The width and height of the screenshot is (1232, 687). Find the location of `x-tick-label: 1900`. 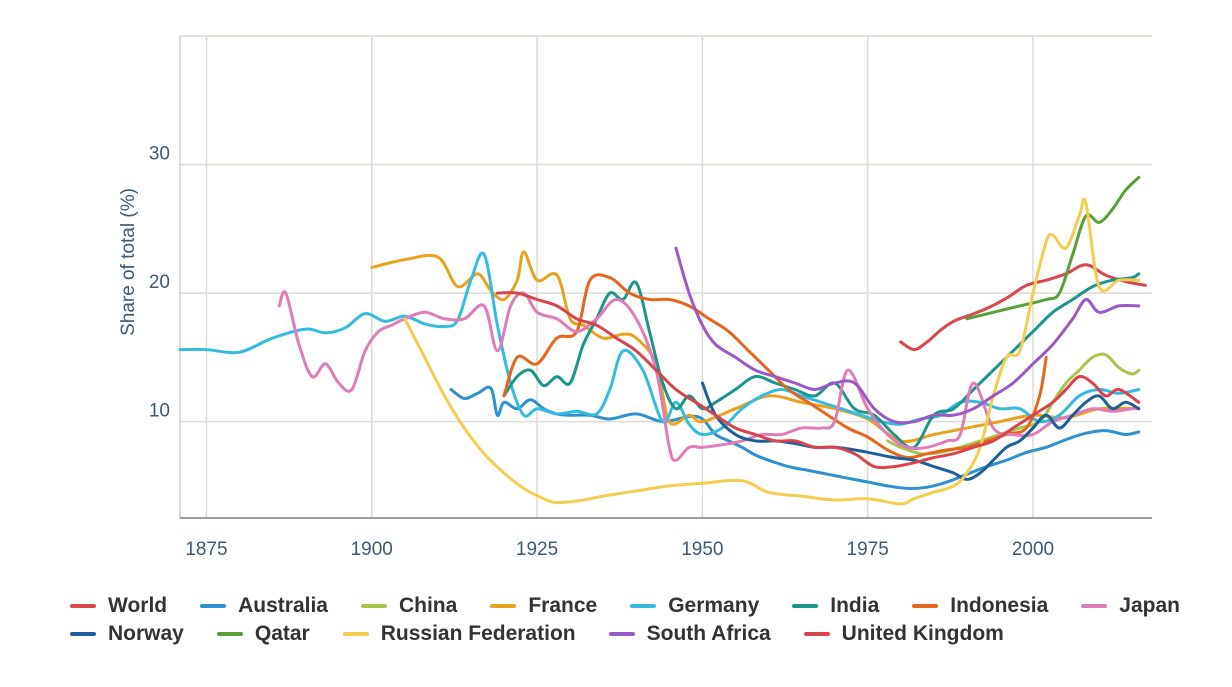

x-tick-label: 1900 is located at coordinates (372, 549).